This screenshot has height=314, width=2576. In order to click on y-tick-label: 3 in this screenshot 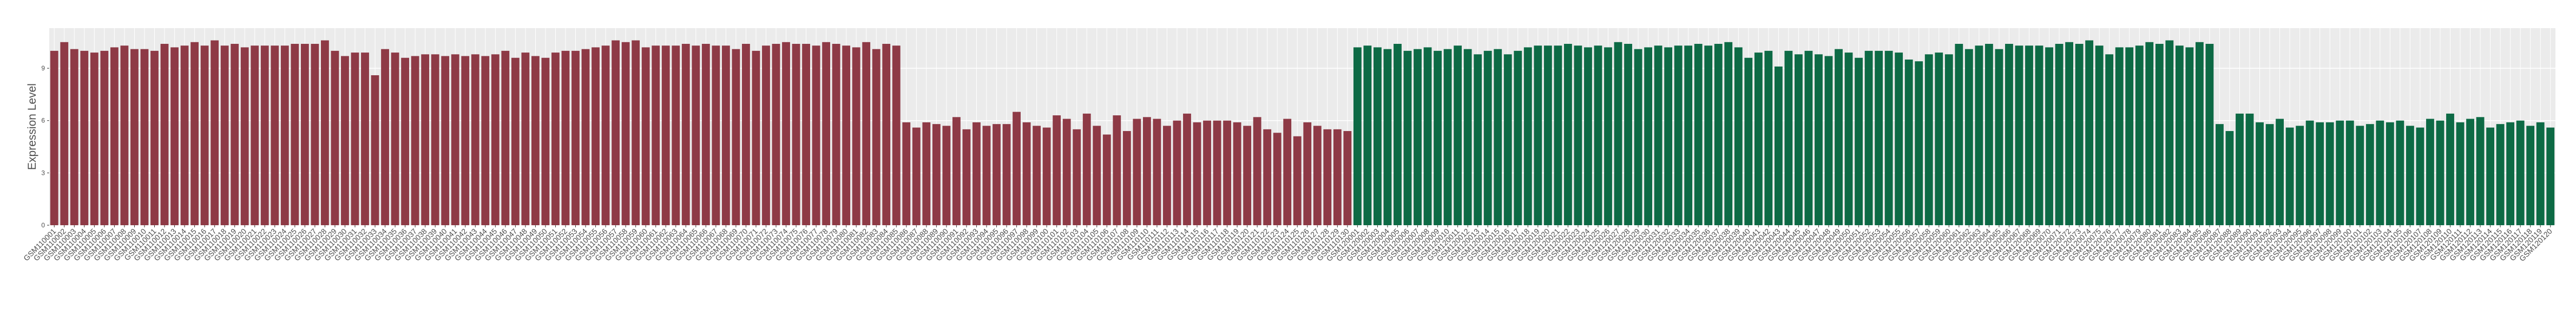, I will do `click(43, 172)`.